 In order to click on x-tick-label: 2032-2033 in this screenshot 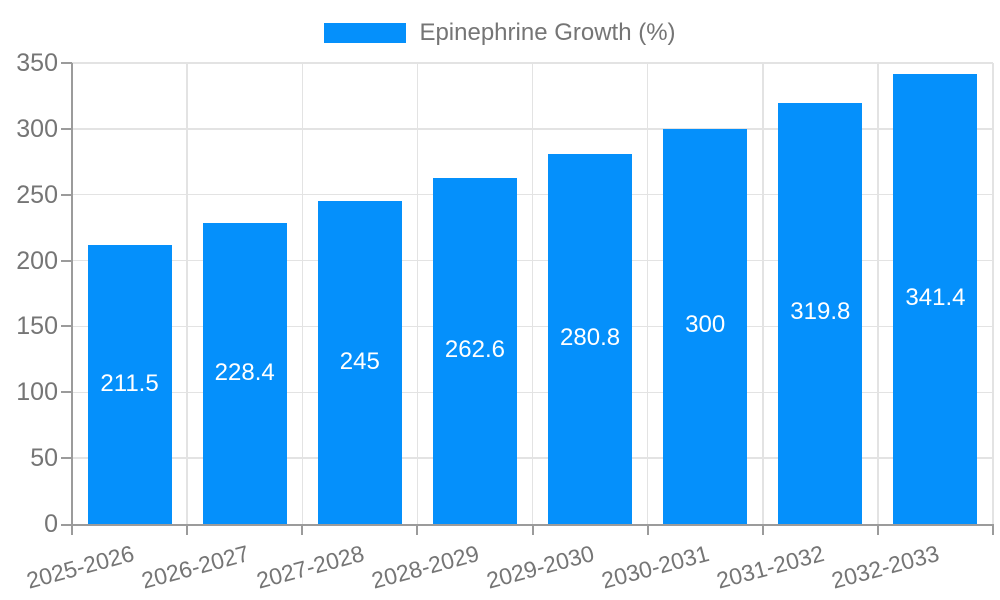, I will do `click(886, 567)`.